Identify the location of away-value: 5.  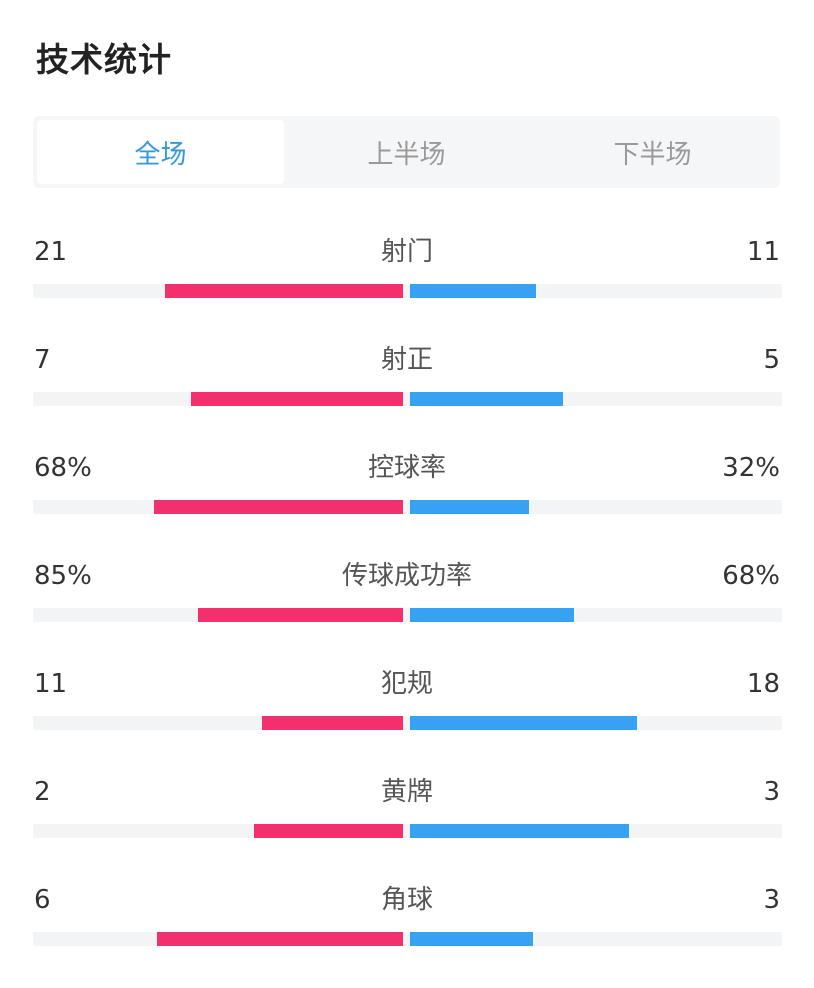
(771, 360).